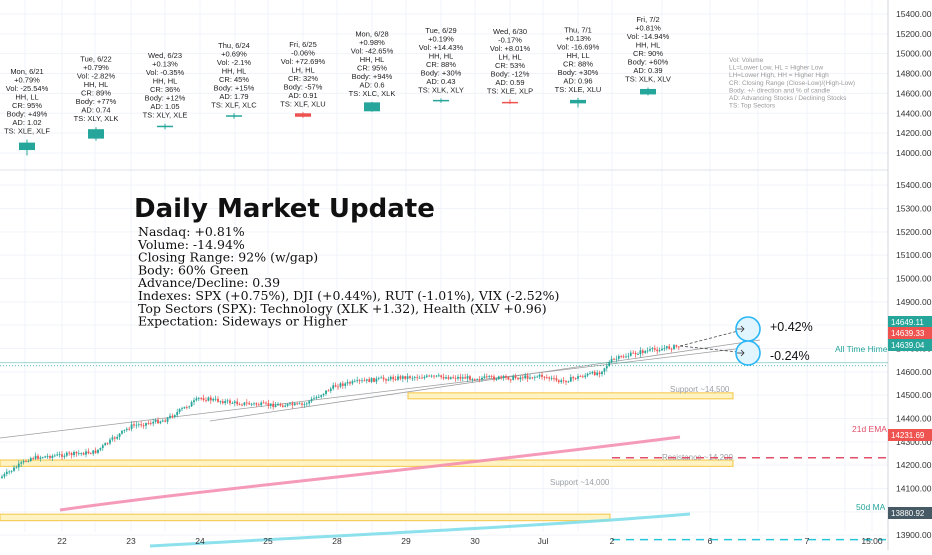 The image size is (932, 555). Describe the element at coordinates (26, 122) in the screenshot. I see `daily-stat-line: AD: 1.02` at that location.